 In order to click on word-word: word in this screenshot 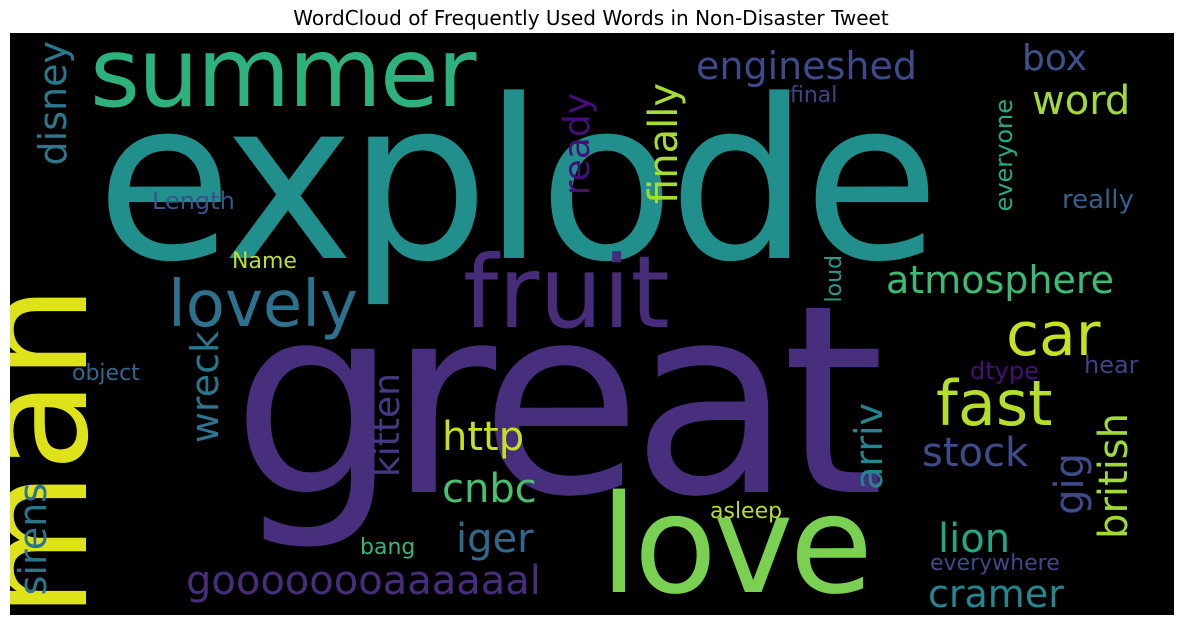, I will do `click(1081, 101)`.